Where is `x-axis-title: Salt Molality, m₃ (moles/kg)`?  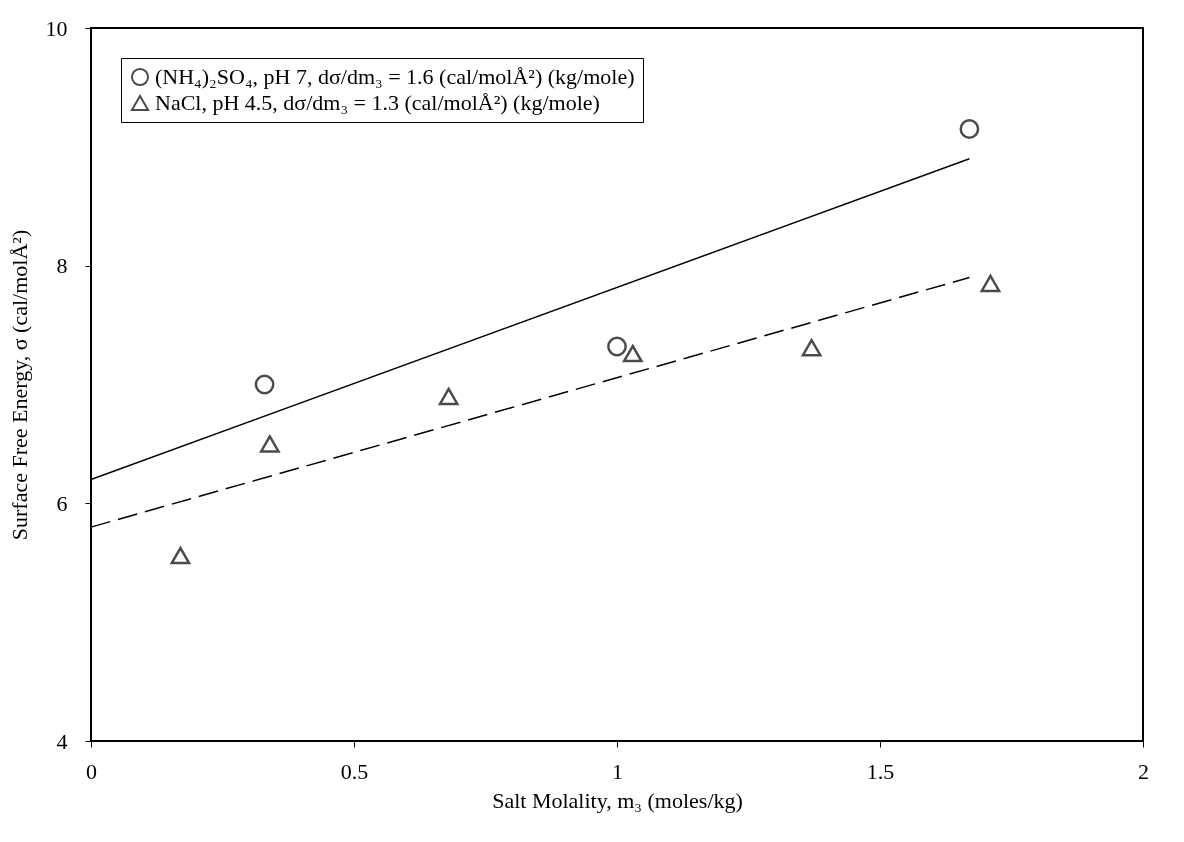
x-axis-title: Salt Molality, m₃ (moles/kg) is located at coordinates (617, 800).